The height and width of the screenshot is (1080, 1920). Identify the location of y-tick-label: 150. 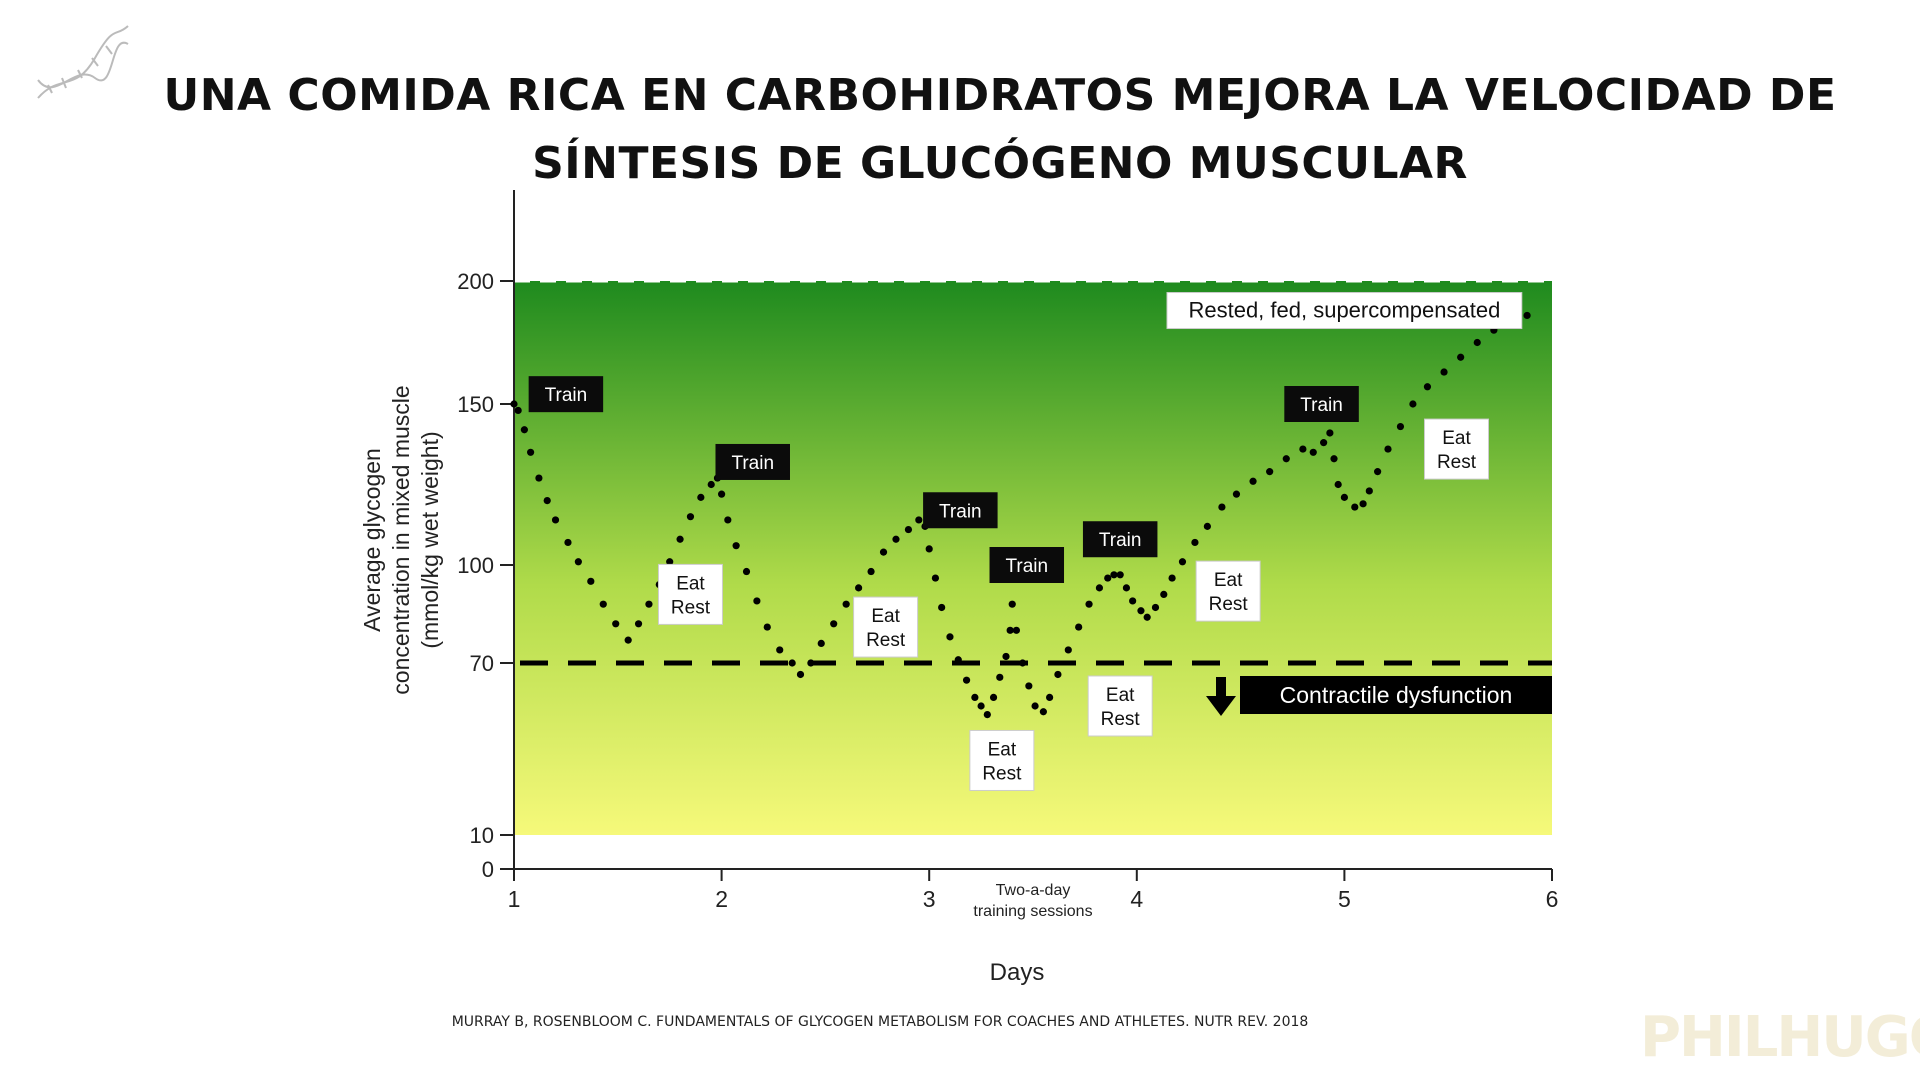
(475, 404).